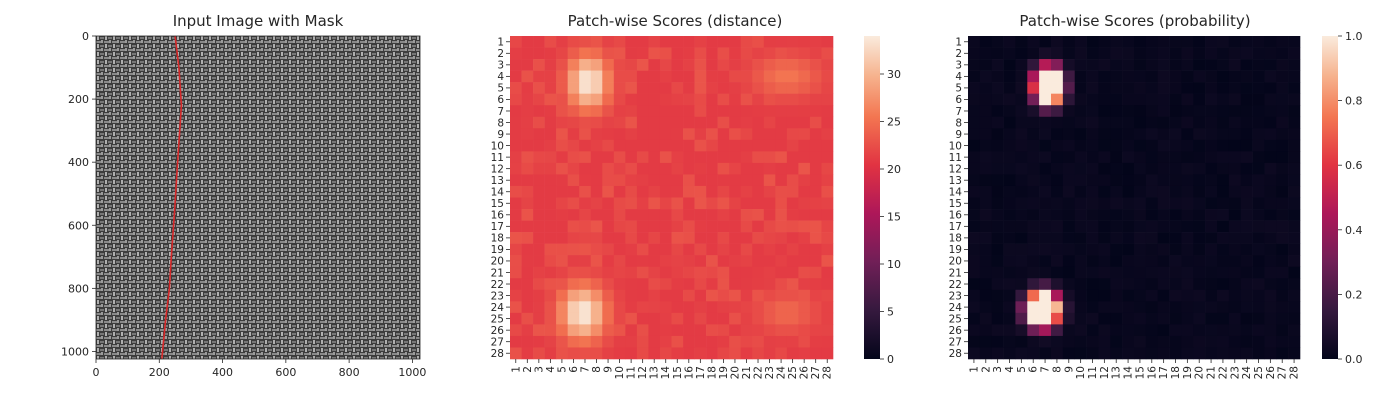 This screenshot has height=400, width=1400. Describe the element at coordinates (955, 262) in the screenshot. I see `y-tick-label: 20` at that location.